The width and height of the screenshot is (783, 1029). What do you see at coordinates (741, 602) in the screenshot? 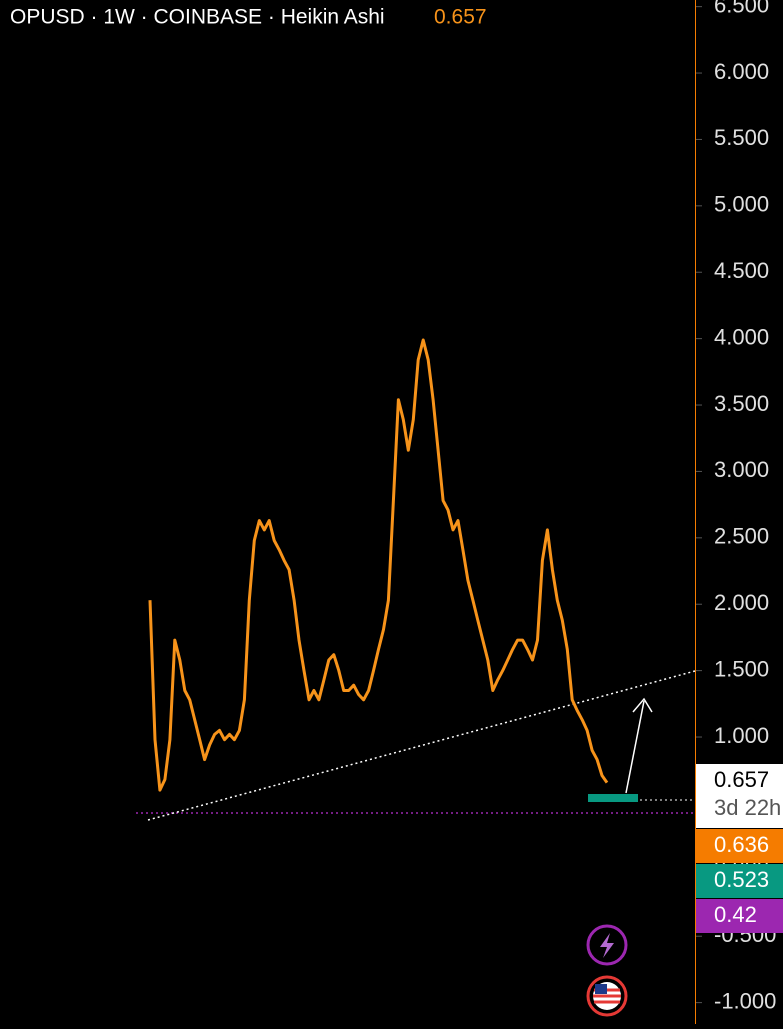
I see `y-tick-label: 2.000` at bounding box center [741, 602].